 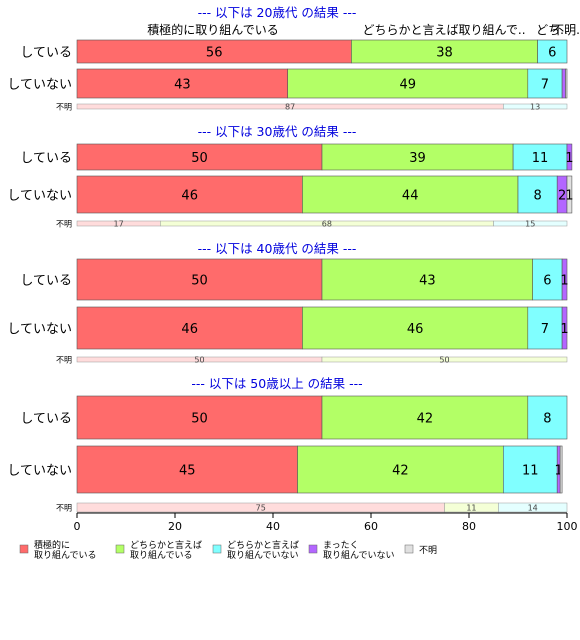 I want to click on top-category-label: 積極的に取り組んでいる, so click(x=212, y=29).